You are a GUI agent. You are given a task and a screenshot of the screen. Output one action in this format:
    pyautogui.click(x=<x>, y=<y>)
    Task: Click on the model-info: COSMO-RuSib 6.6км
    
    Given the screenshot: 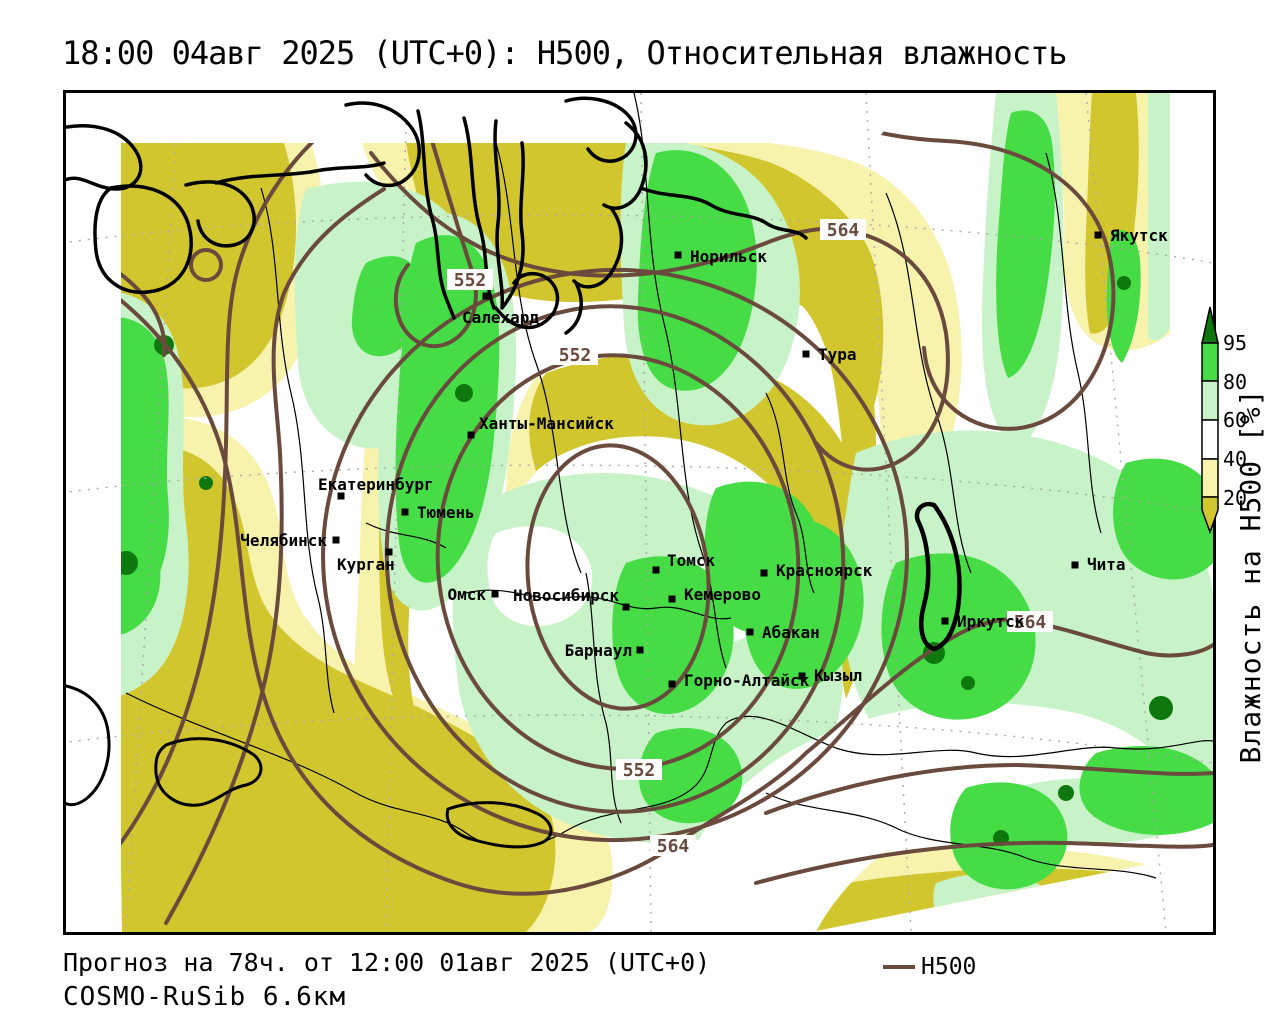 What is the action you would take?
    pyautogui.click(x=205, y=997)
    